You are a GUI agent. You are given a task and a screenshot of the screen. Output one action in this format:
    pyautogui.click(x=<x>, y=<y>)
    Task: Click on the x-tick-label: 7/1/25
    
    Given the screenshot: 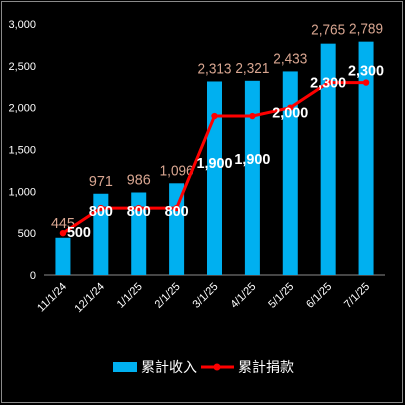 What is the action you would take?
    pyautogui.click(x=357, y=296)
    